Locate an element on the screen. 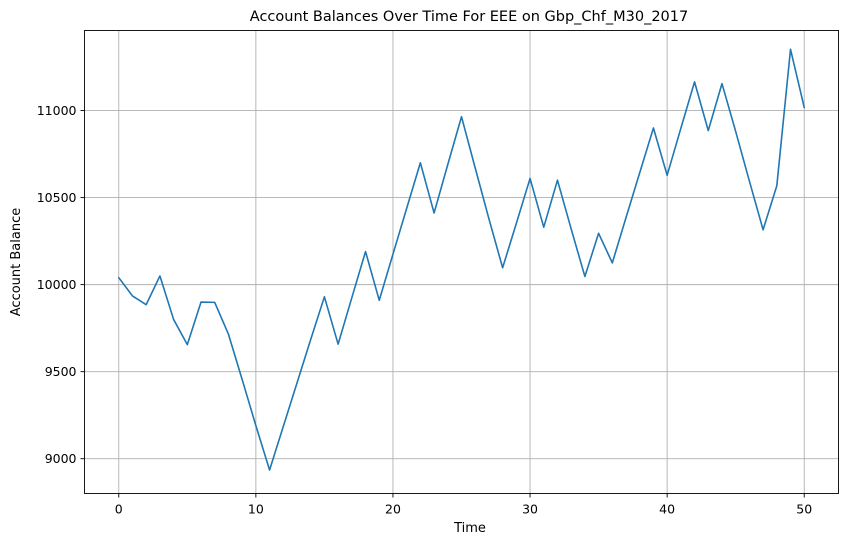 The width and height of the screenshot is (868, 545). x-axis: 0 10 20 30 40 50 is located at coordinates (463, 505).